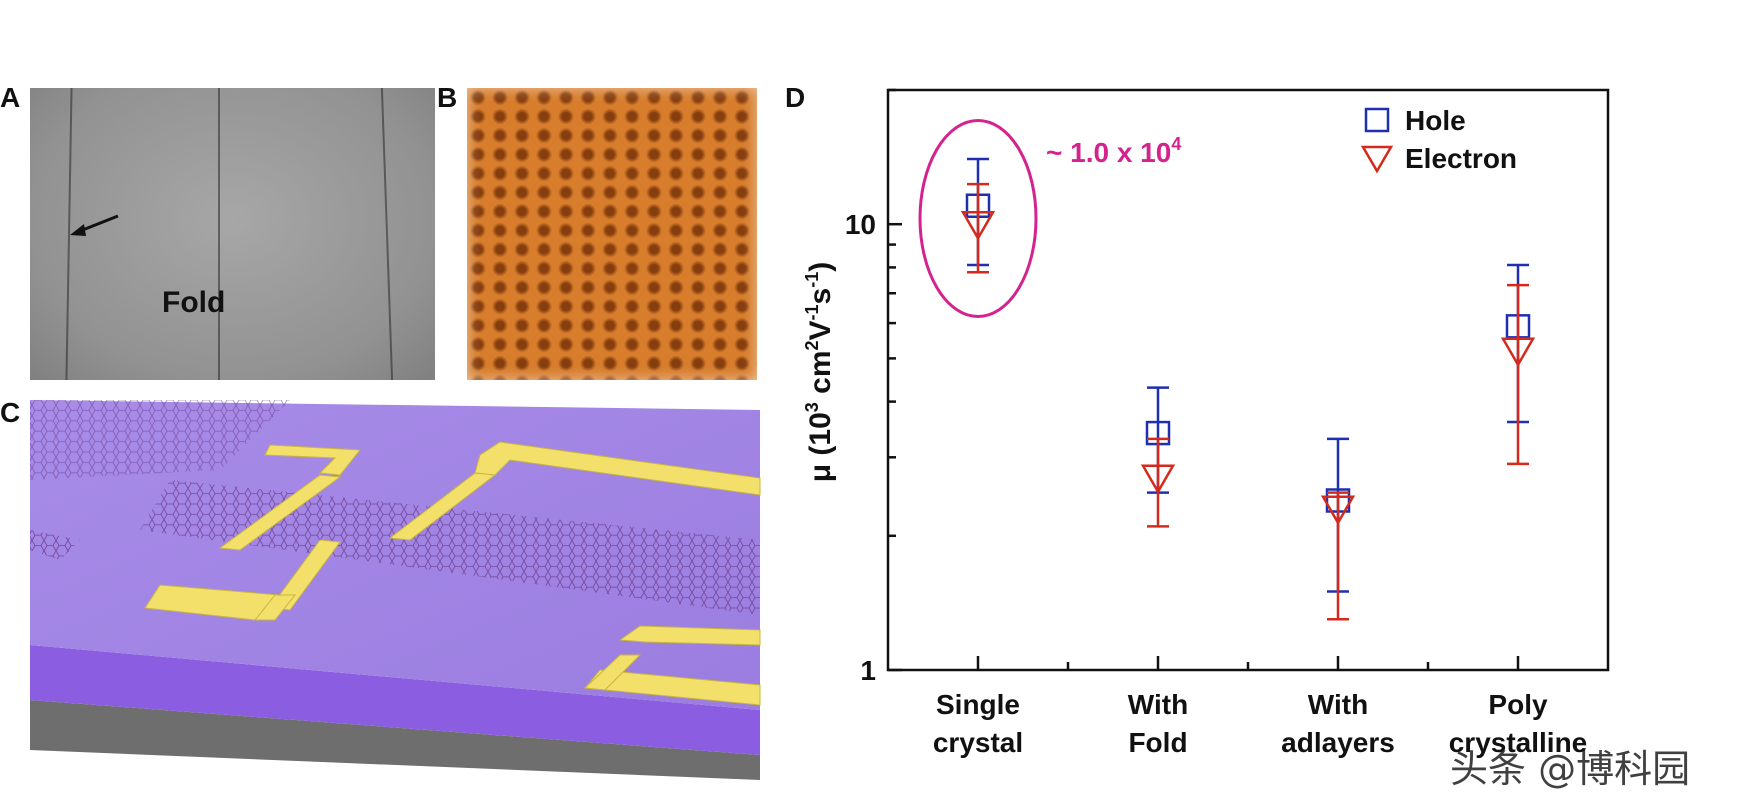  Describe the element at coordinates (395, 740) in the screenshot. I see `substrate-gray-edge` at that location.